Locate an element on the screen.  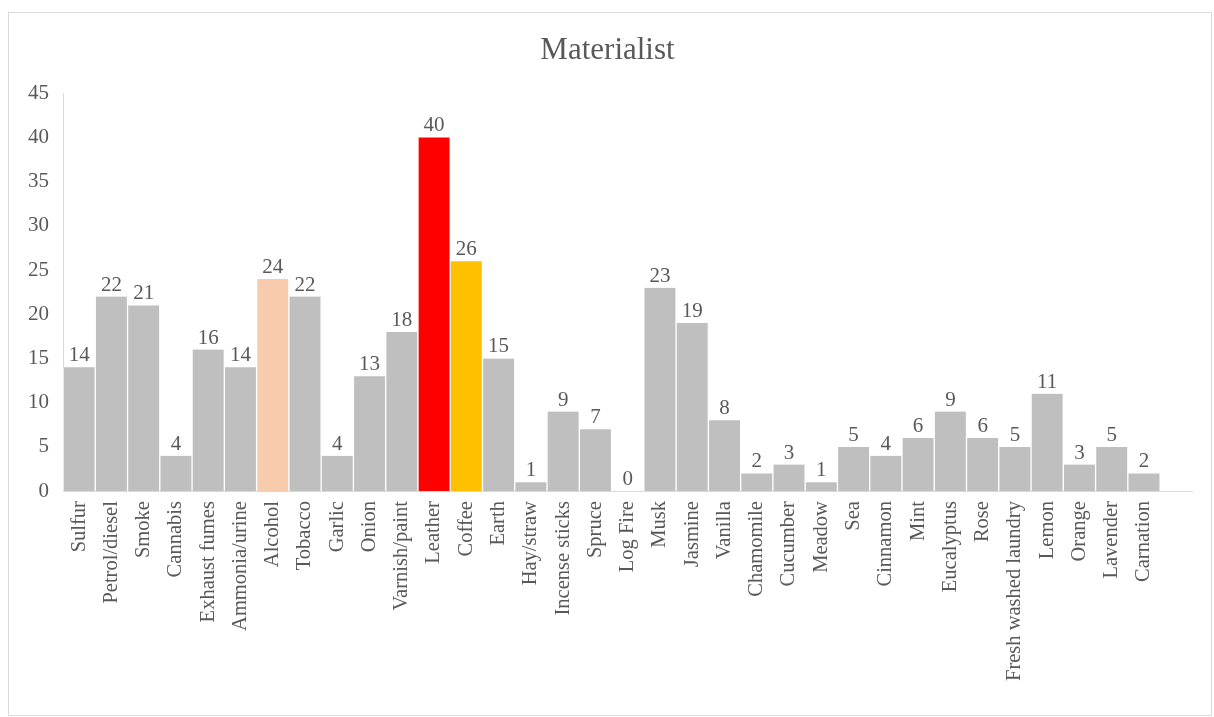
x-tick-label: Cinnamon is located at coordinates (884, 544).